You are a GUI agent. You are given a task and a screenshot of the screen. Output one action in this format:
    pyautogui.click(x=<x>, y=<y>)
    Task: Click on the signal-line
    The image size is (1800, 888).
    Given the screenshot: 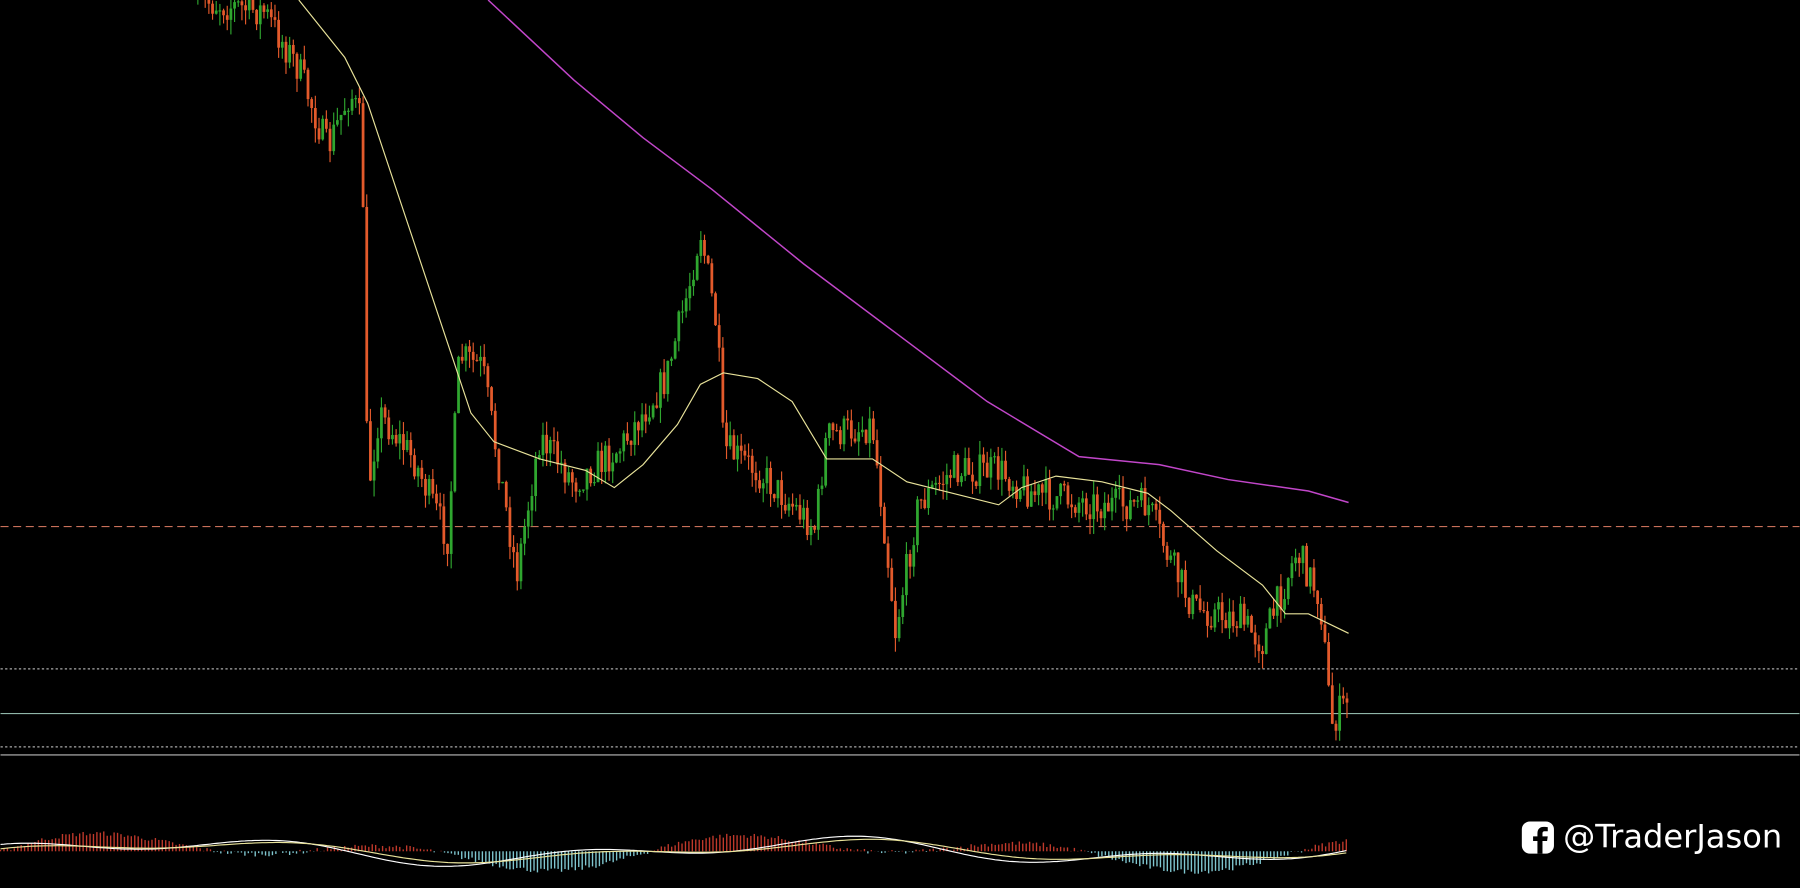 What is the action you would take?
    pyautogui.click(x=673, y=851)
    